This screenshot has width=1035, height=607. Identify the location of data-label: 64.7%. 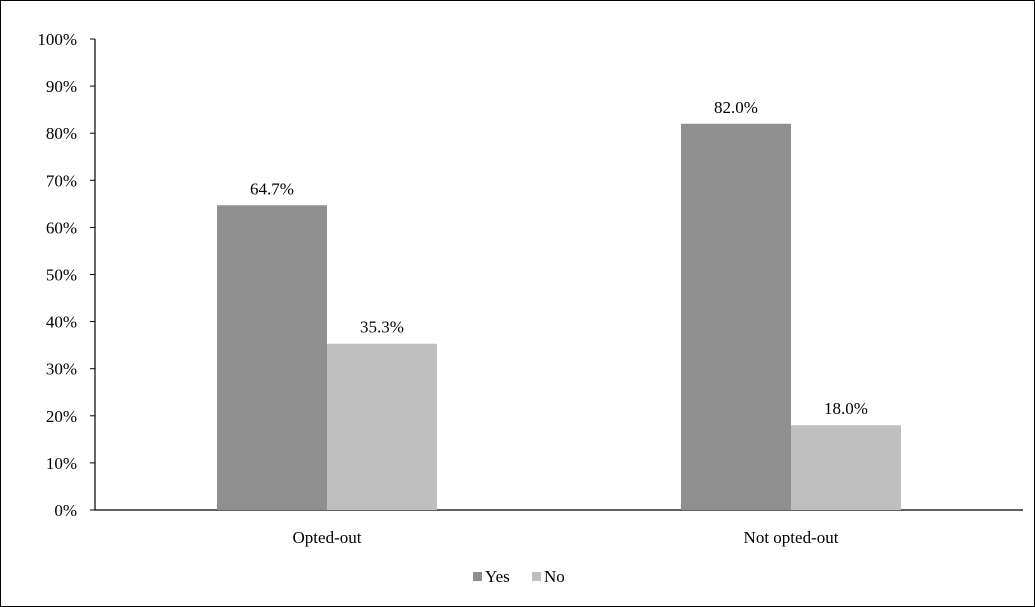
(272, 188).